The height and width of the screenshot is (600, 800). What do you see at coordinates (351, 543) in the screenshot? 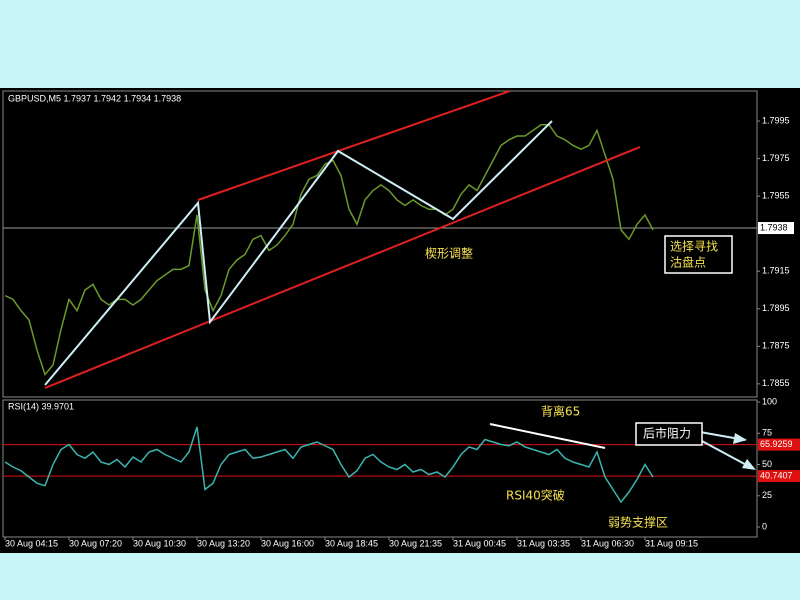
I see `x-tick-label: 30 Aug 18:45` at bounding box center [351, 543].